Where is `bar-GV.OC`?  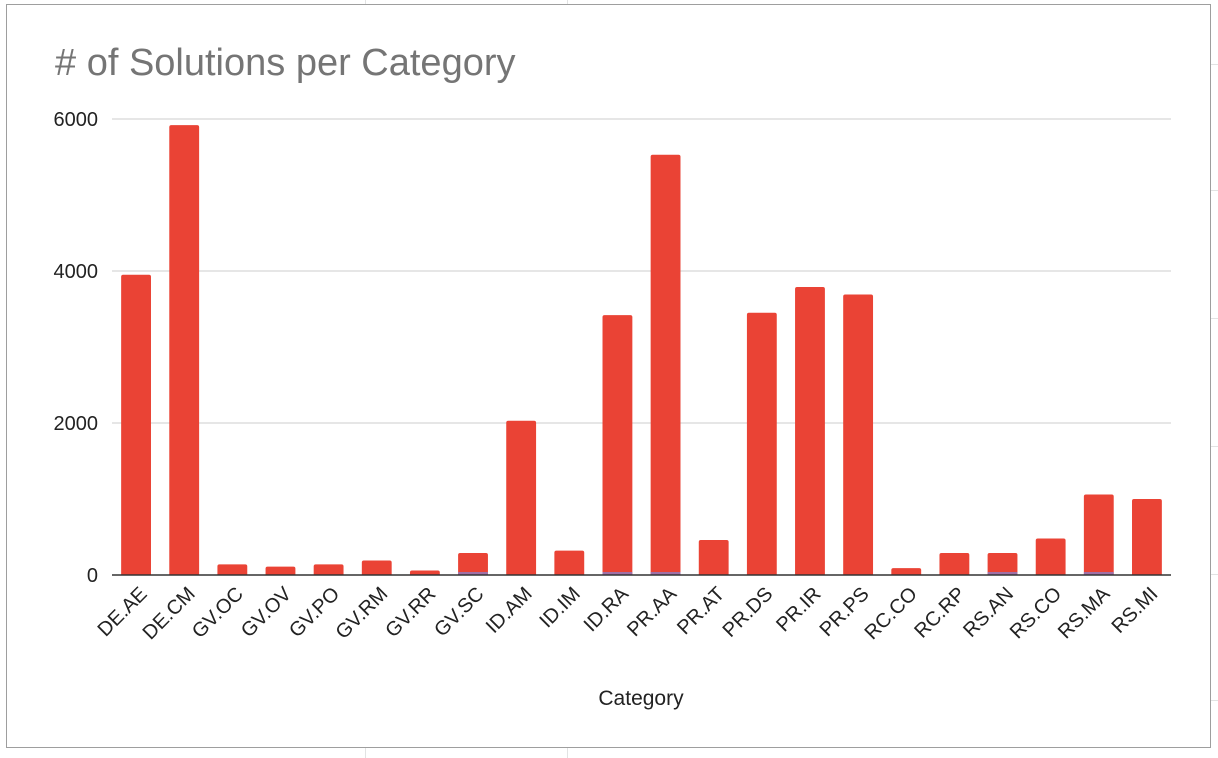 bar-GV.OC is located at coordinates (232, 569).